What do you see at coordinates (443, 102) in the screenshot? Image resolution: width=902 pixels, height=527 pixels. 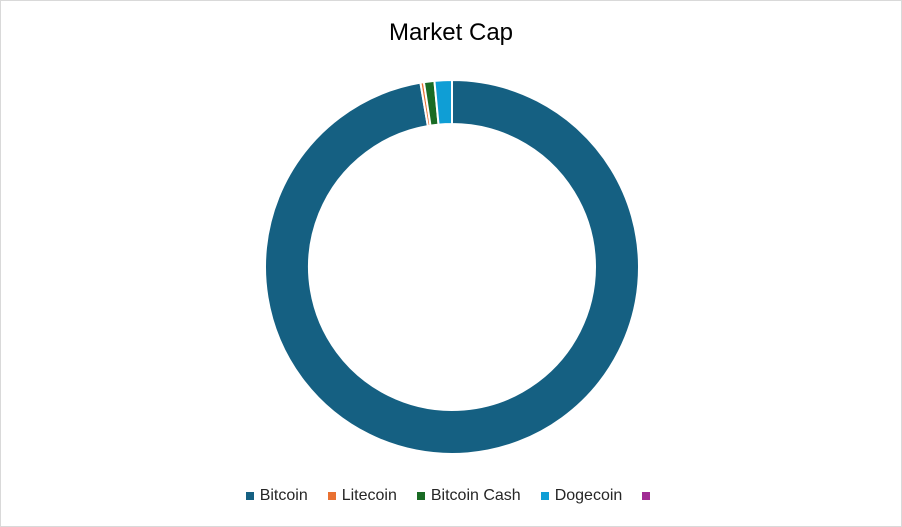 I see `donut-slice-dogecoin` at bounding box center [443, 102].